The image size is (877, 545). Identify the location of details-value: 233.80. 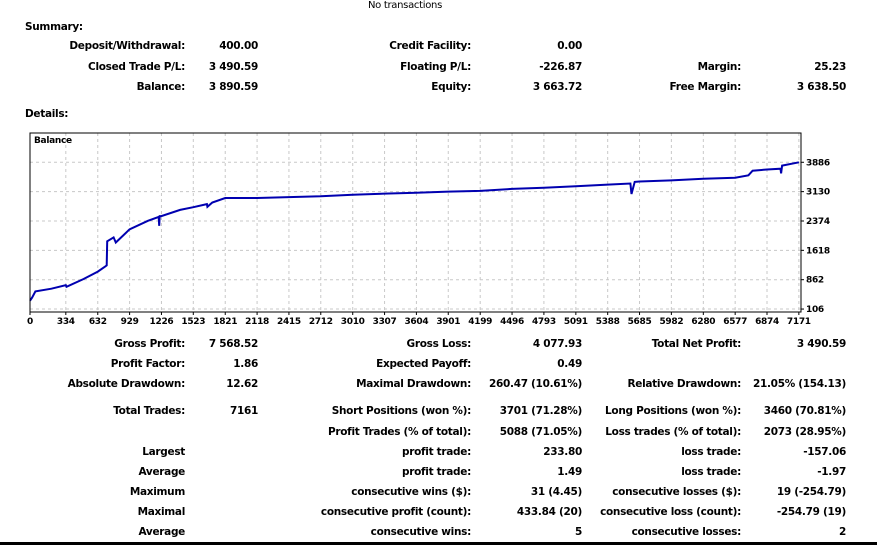
(562, 452).